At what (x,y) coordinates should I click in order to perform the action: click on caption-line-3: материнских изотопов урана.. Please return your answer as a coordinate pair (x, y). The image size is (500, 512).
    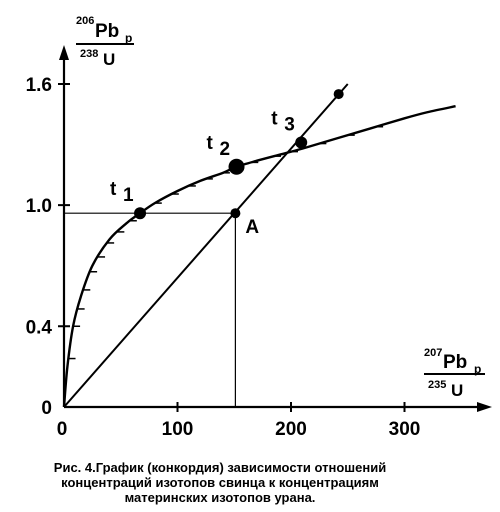
    Looking at the image, I should click on (220, 497).